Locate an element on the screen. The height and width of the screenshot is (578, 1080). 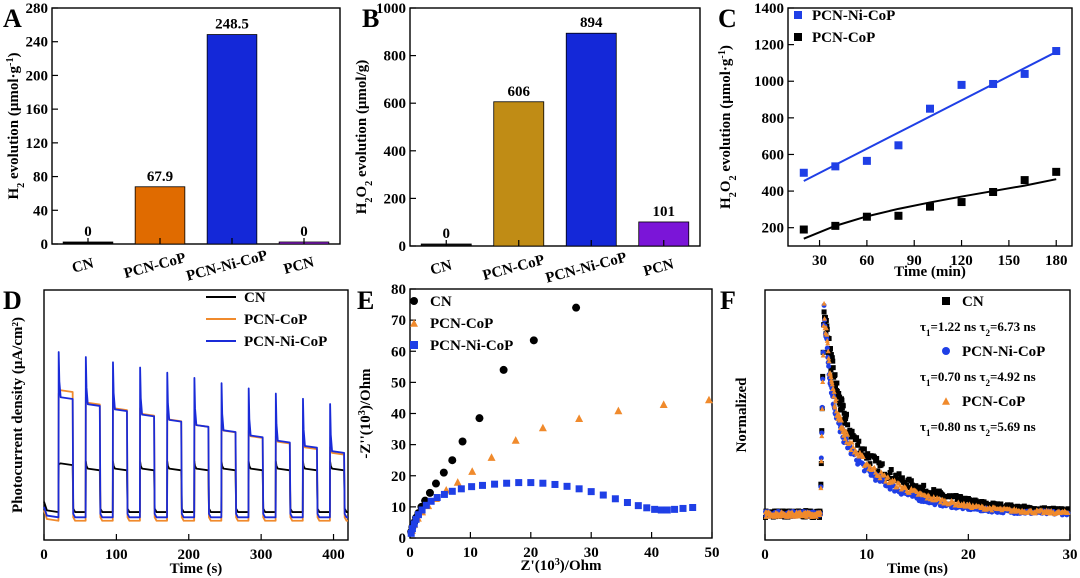
x-tick-label: 60 is located at coordinates (866, 261).